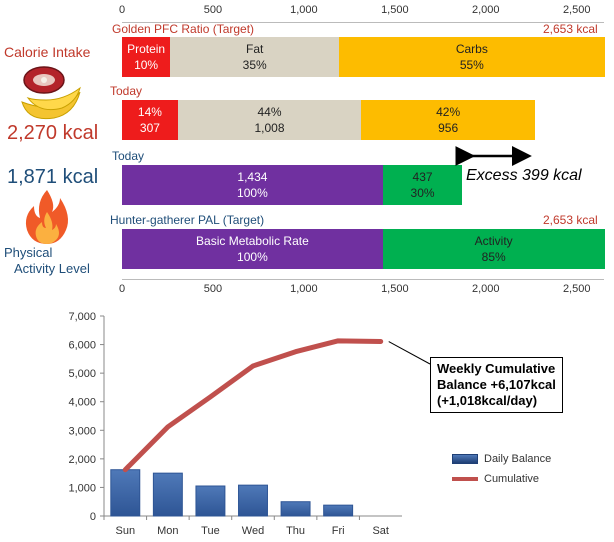  What do you see at coordinates (128, 156) in the screenshot?
I see `row-title-today-spent: Today` at bounding box center [128, 156].